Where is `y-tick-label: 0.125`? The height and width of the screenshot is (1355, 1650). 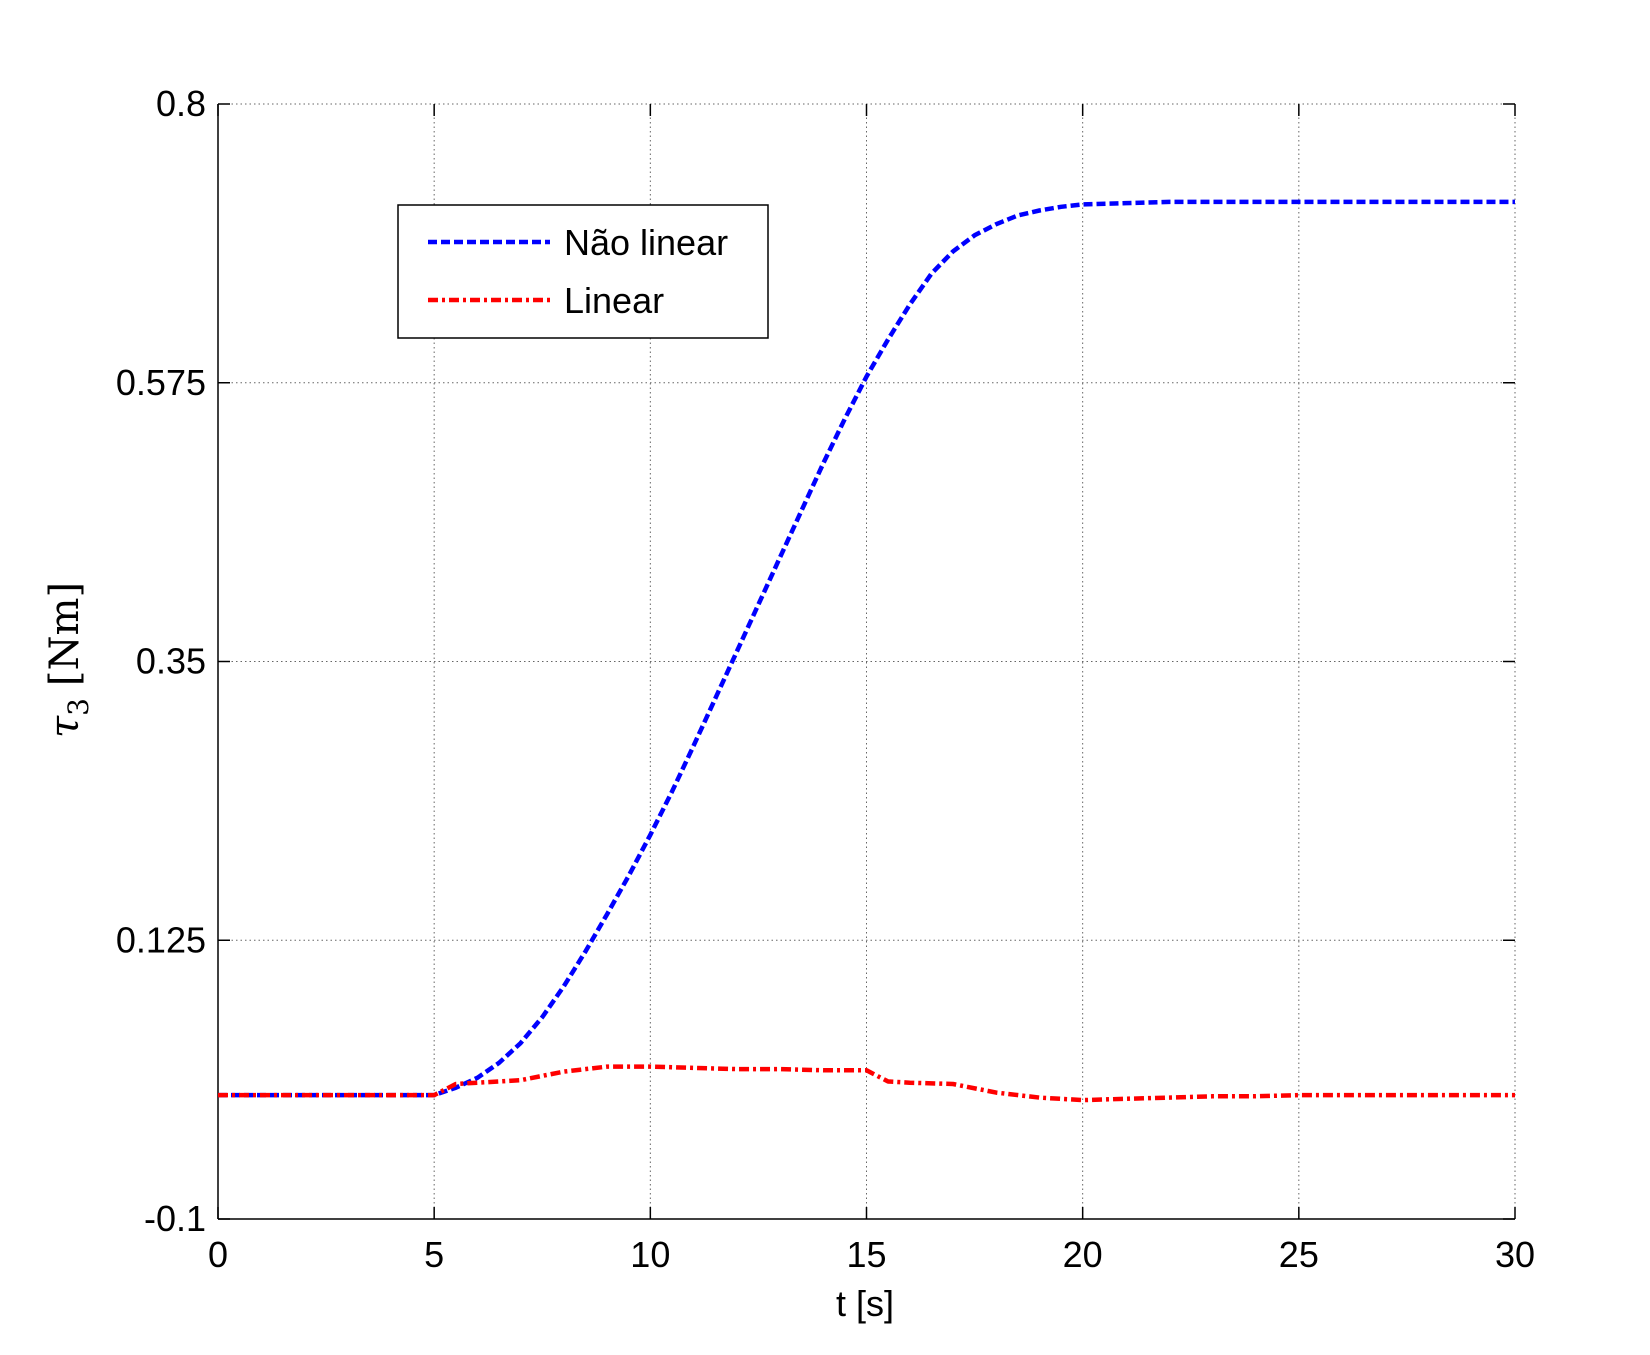
y-tick-label: 0.125 is located at coordinates (161, 939).